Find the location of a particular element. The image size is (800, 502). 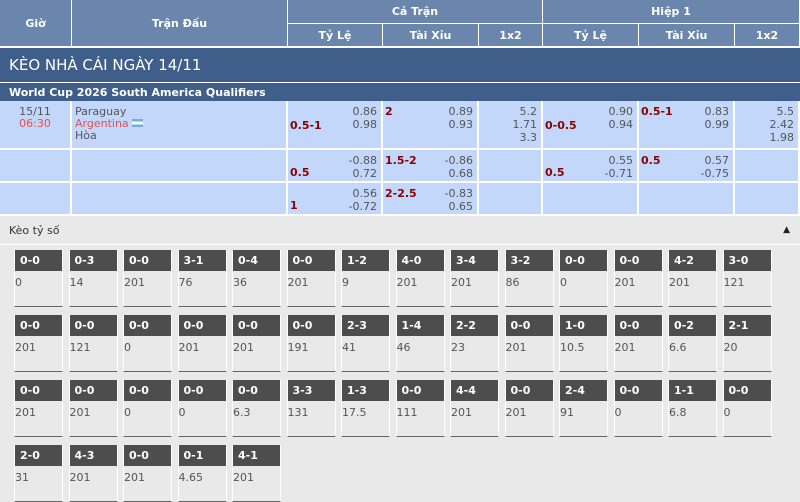

score-cell: 2-1 20 is located at coordinates (747, 343).